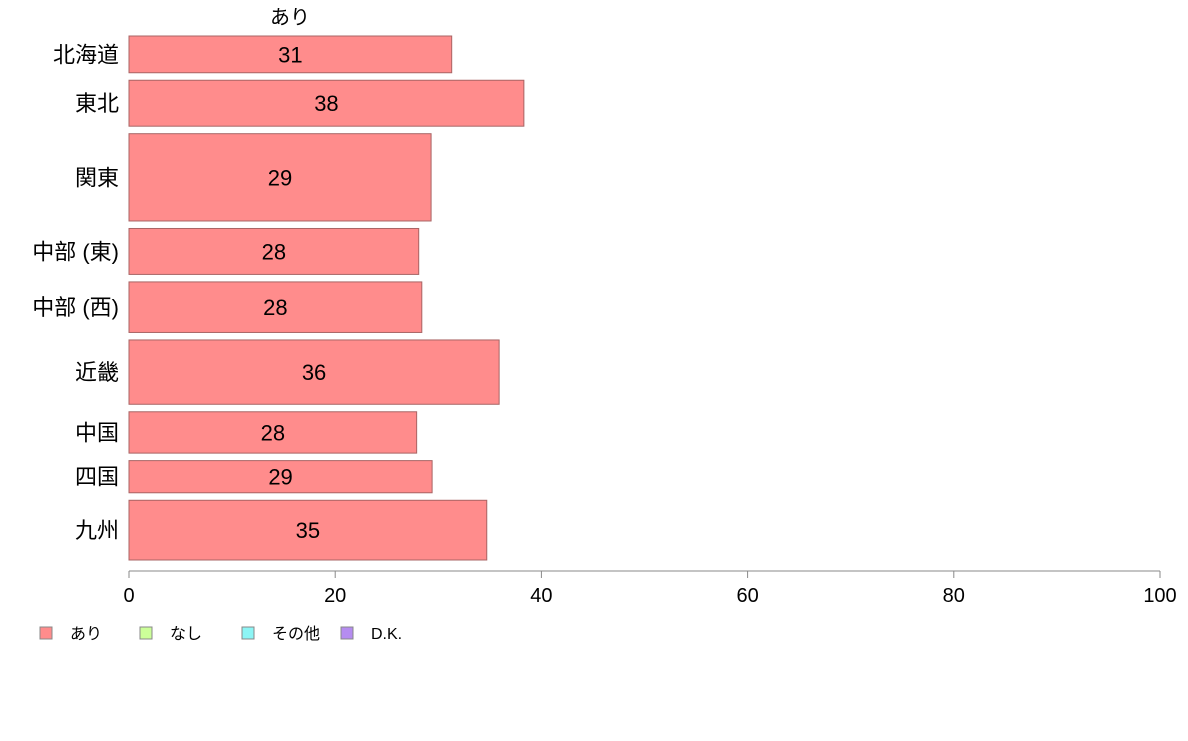  Describe the element at coordinates (97, 177) in the screenshot. I see `category-label: 関東` at that location.